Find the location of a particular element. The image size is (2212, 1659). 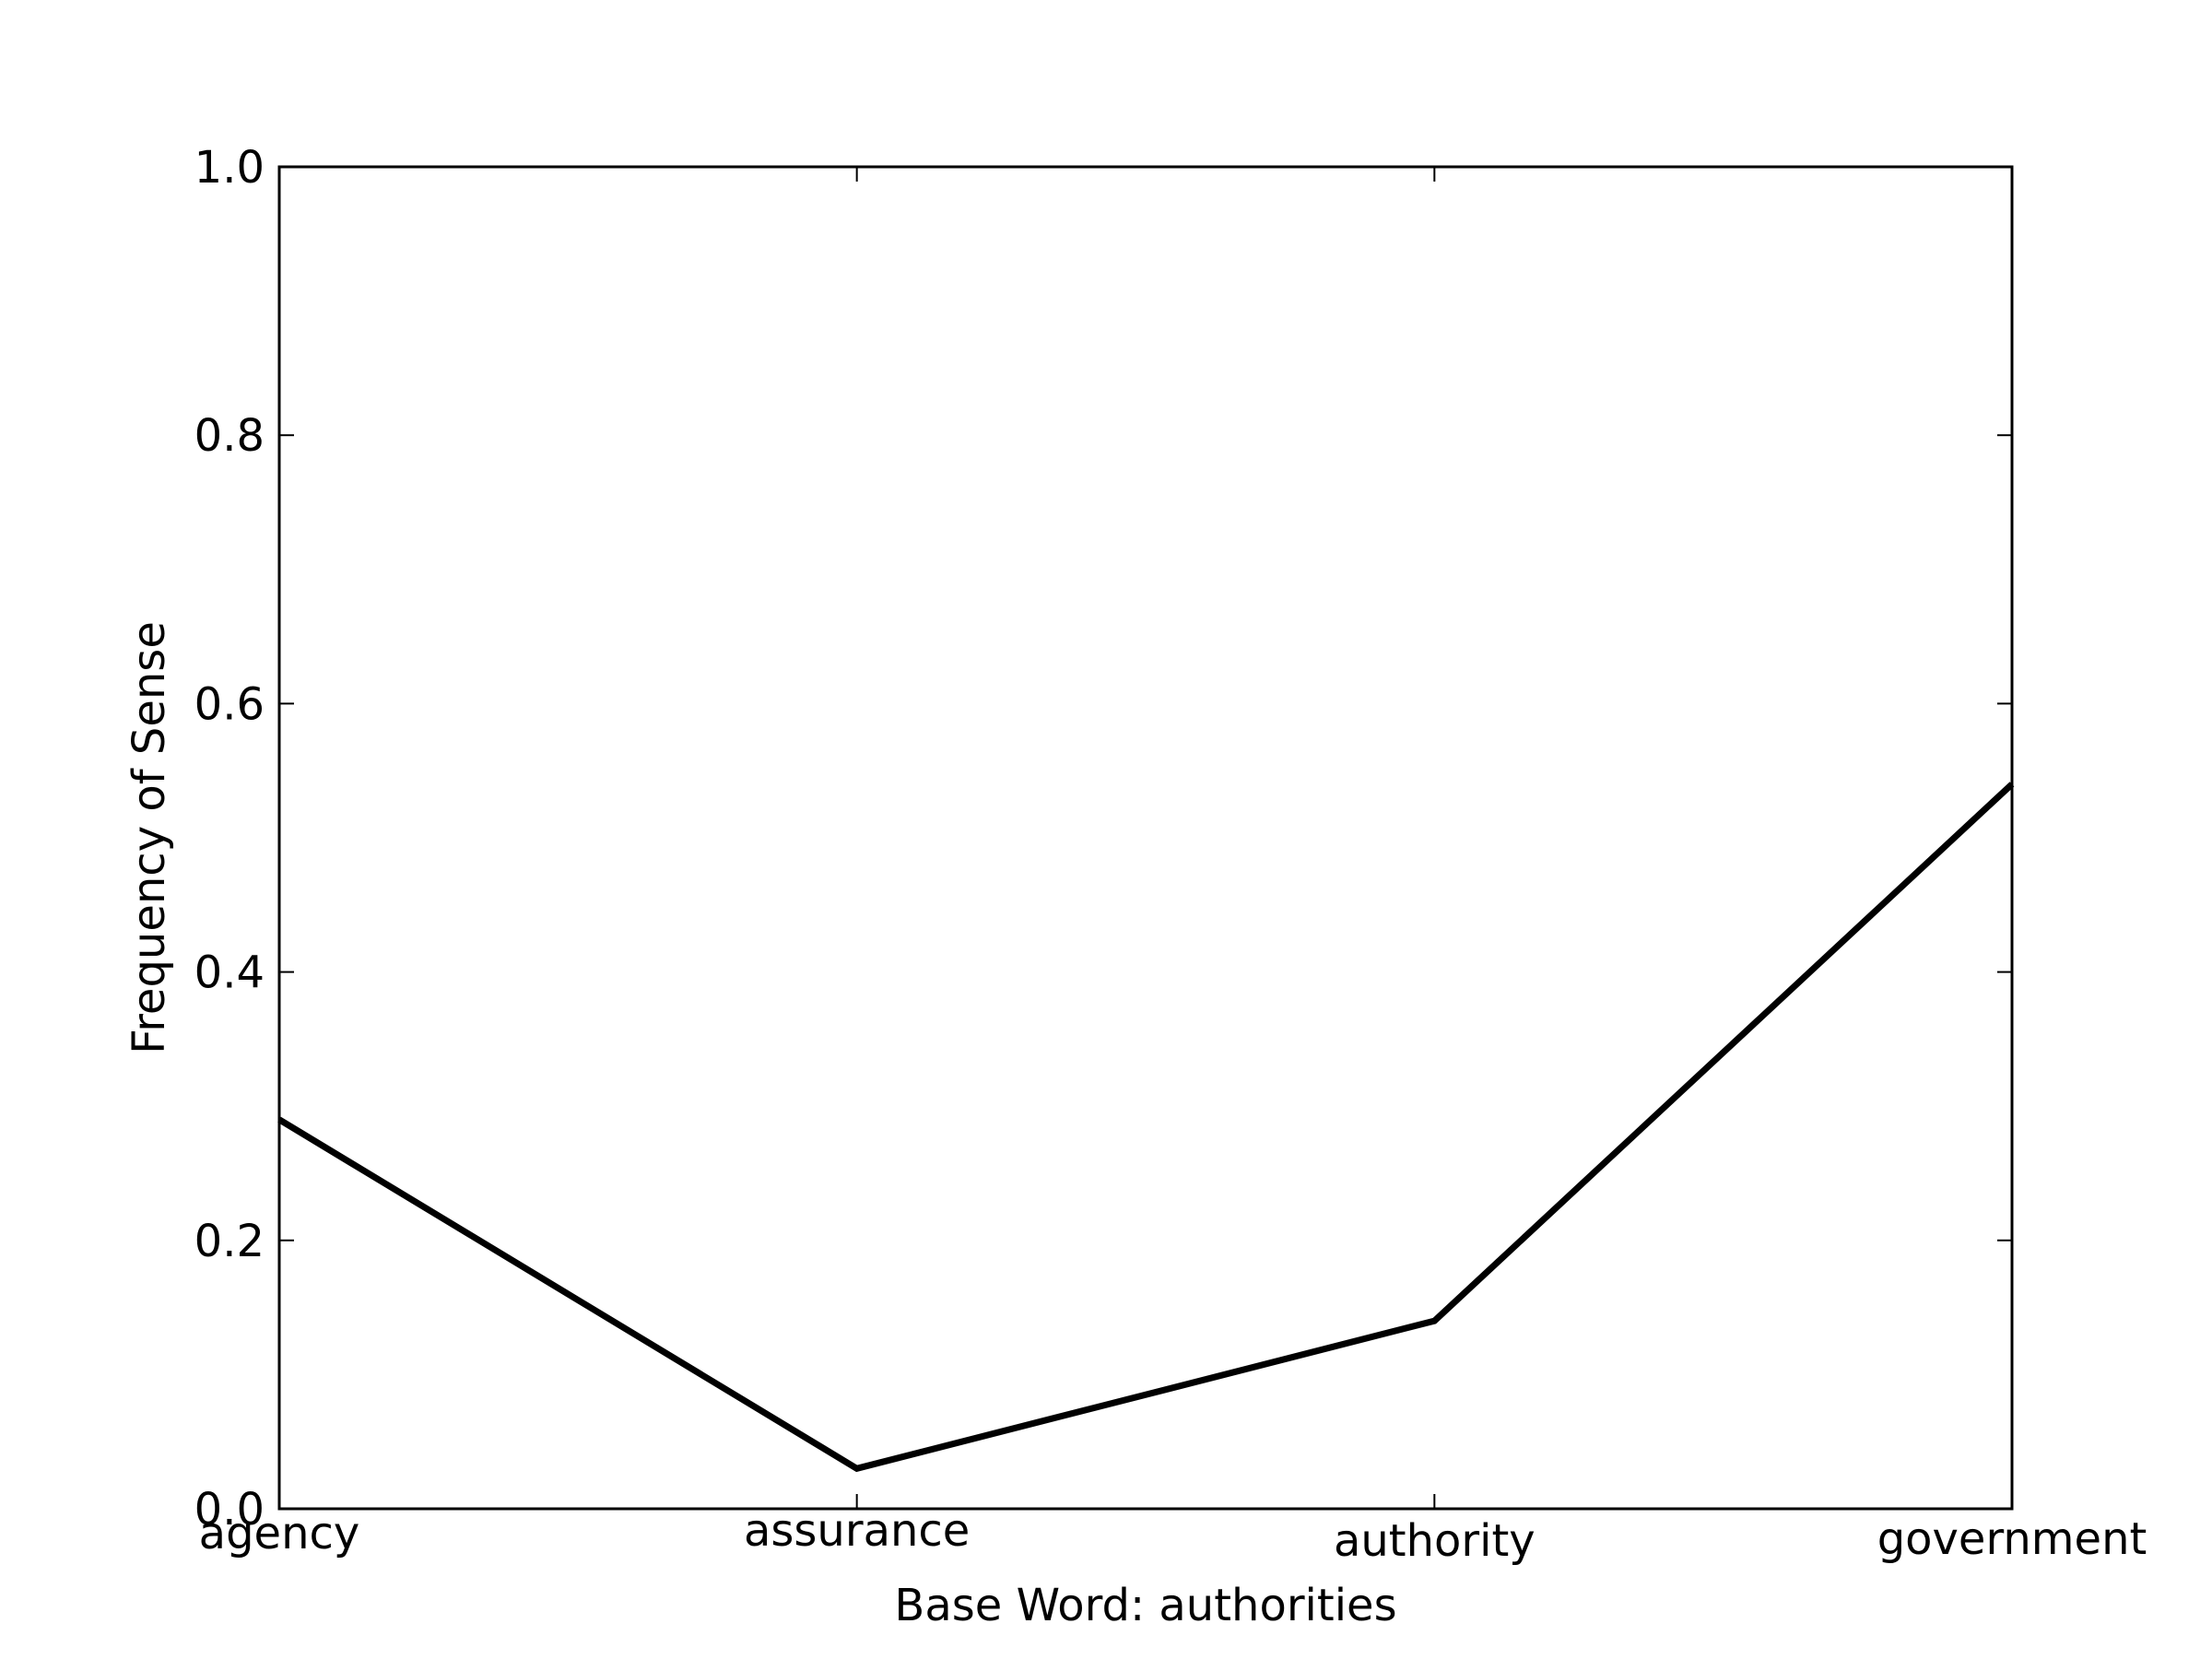

y-tick-label: 0.6 is located at coordinates (229, 704).